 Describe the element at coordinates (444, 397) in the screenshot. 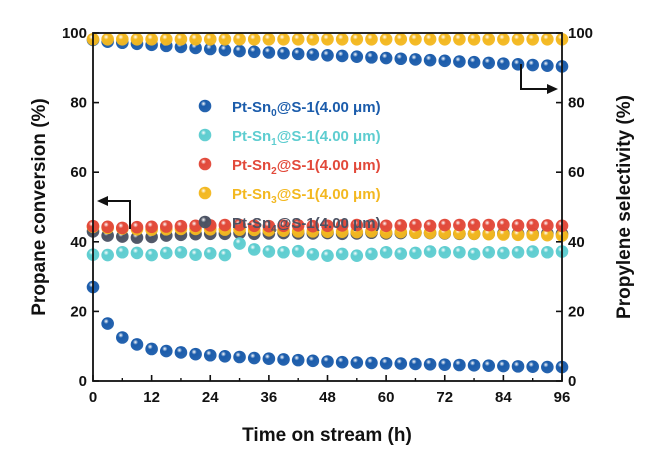

I see `x-tick-label: 72` at that location.